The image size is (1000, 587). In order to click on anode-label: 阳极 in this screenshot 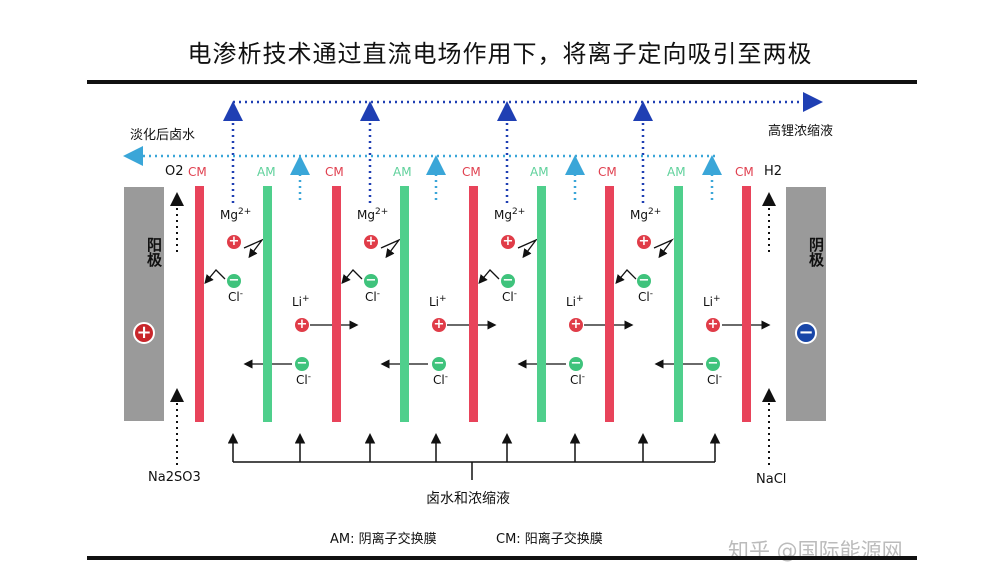, I will do `click(154, 252)`.